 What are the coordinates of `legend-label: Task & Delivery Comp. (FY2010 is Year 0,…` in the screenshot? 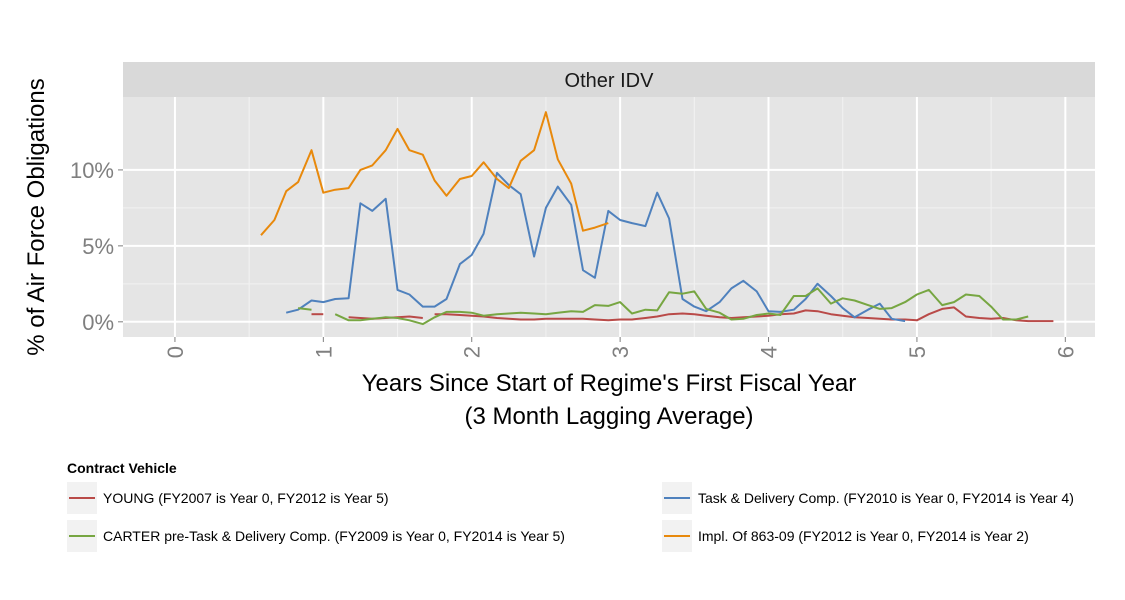 It's located at (886, 498).